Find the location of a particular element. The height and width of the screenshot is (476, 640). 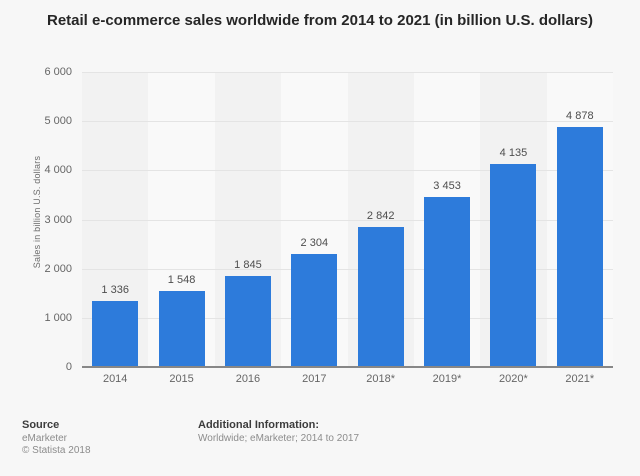

bar-value-label: 1 845 is located at coordinates (248, 265).